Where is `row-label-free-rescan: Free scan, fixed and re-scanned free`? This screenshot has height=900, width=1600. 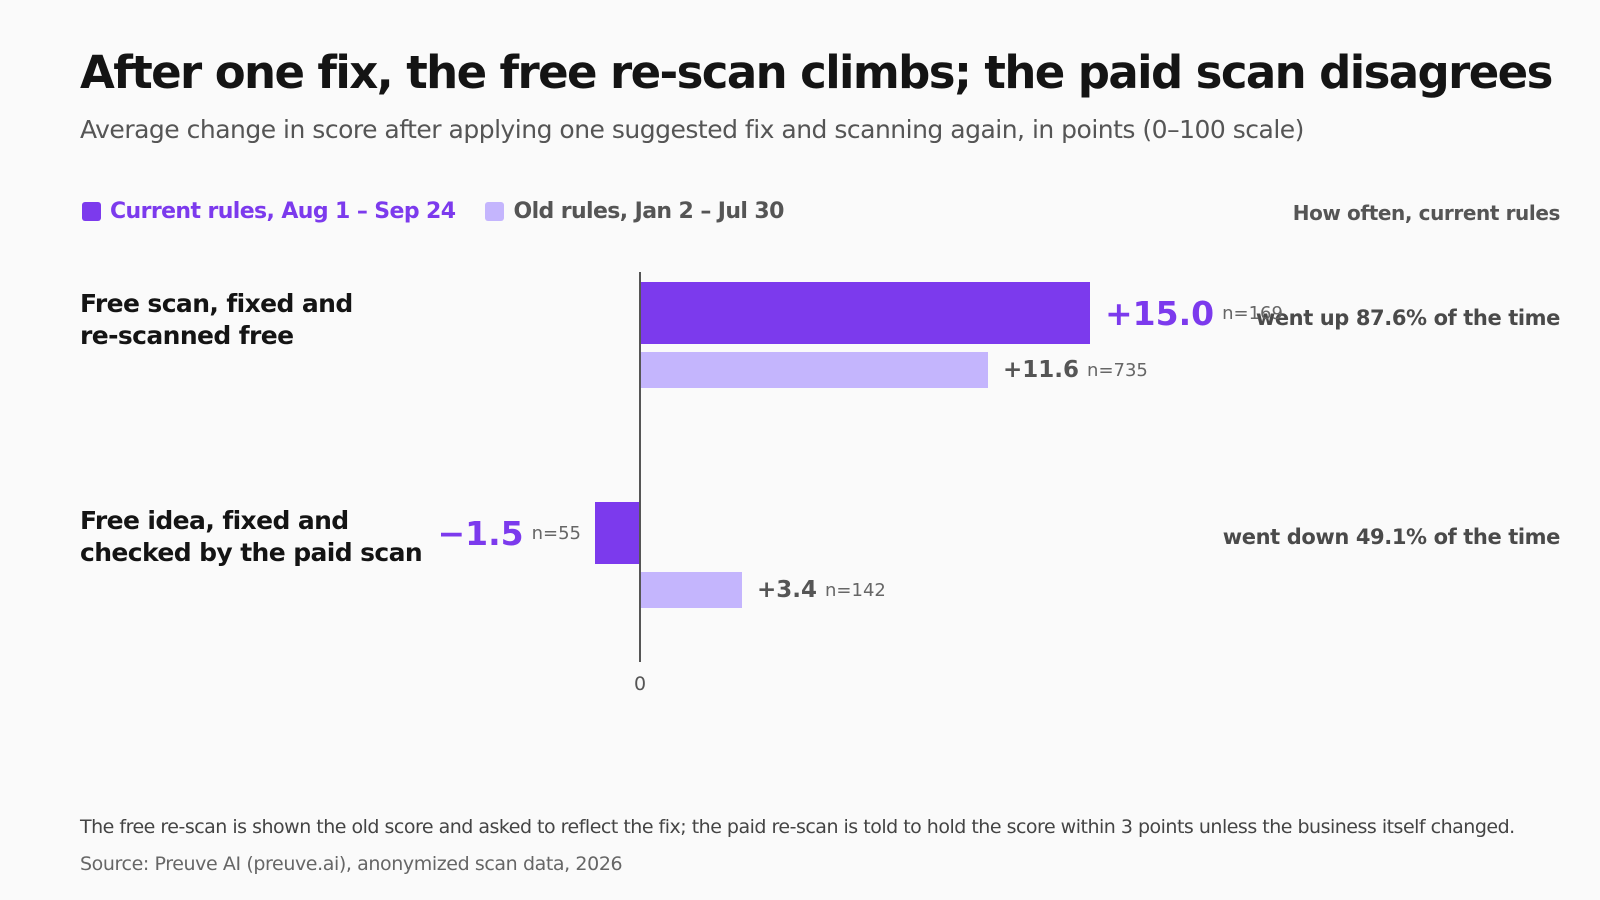 row-label-free-rescan: Free scan, fixed and re-scanned free is located at coordinates (216, 320).